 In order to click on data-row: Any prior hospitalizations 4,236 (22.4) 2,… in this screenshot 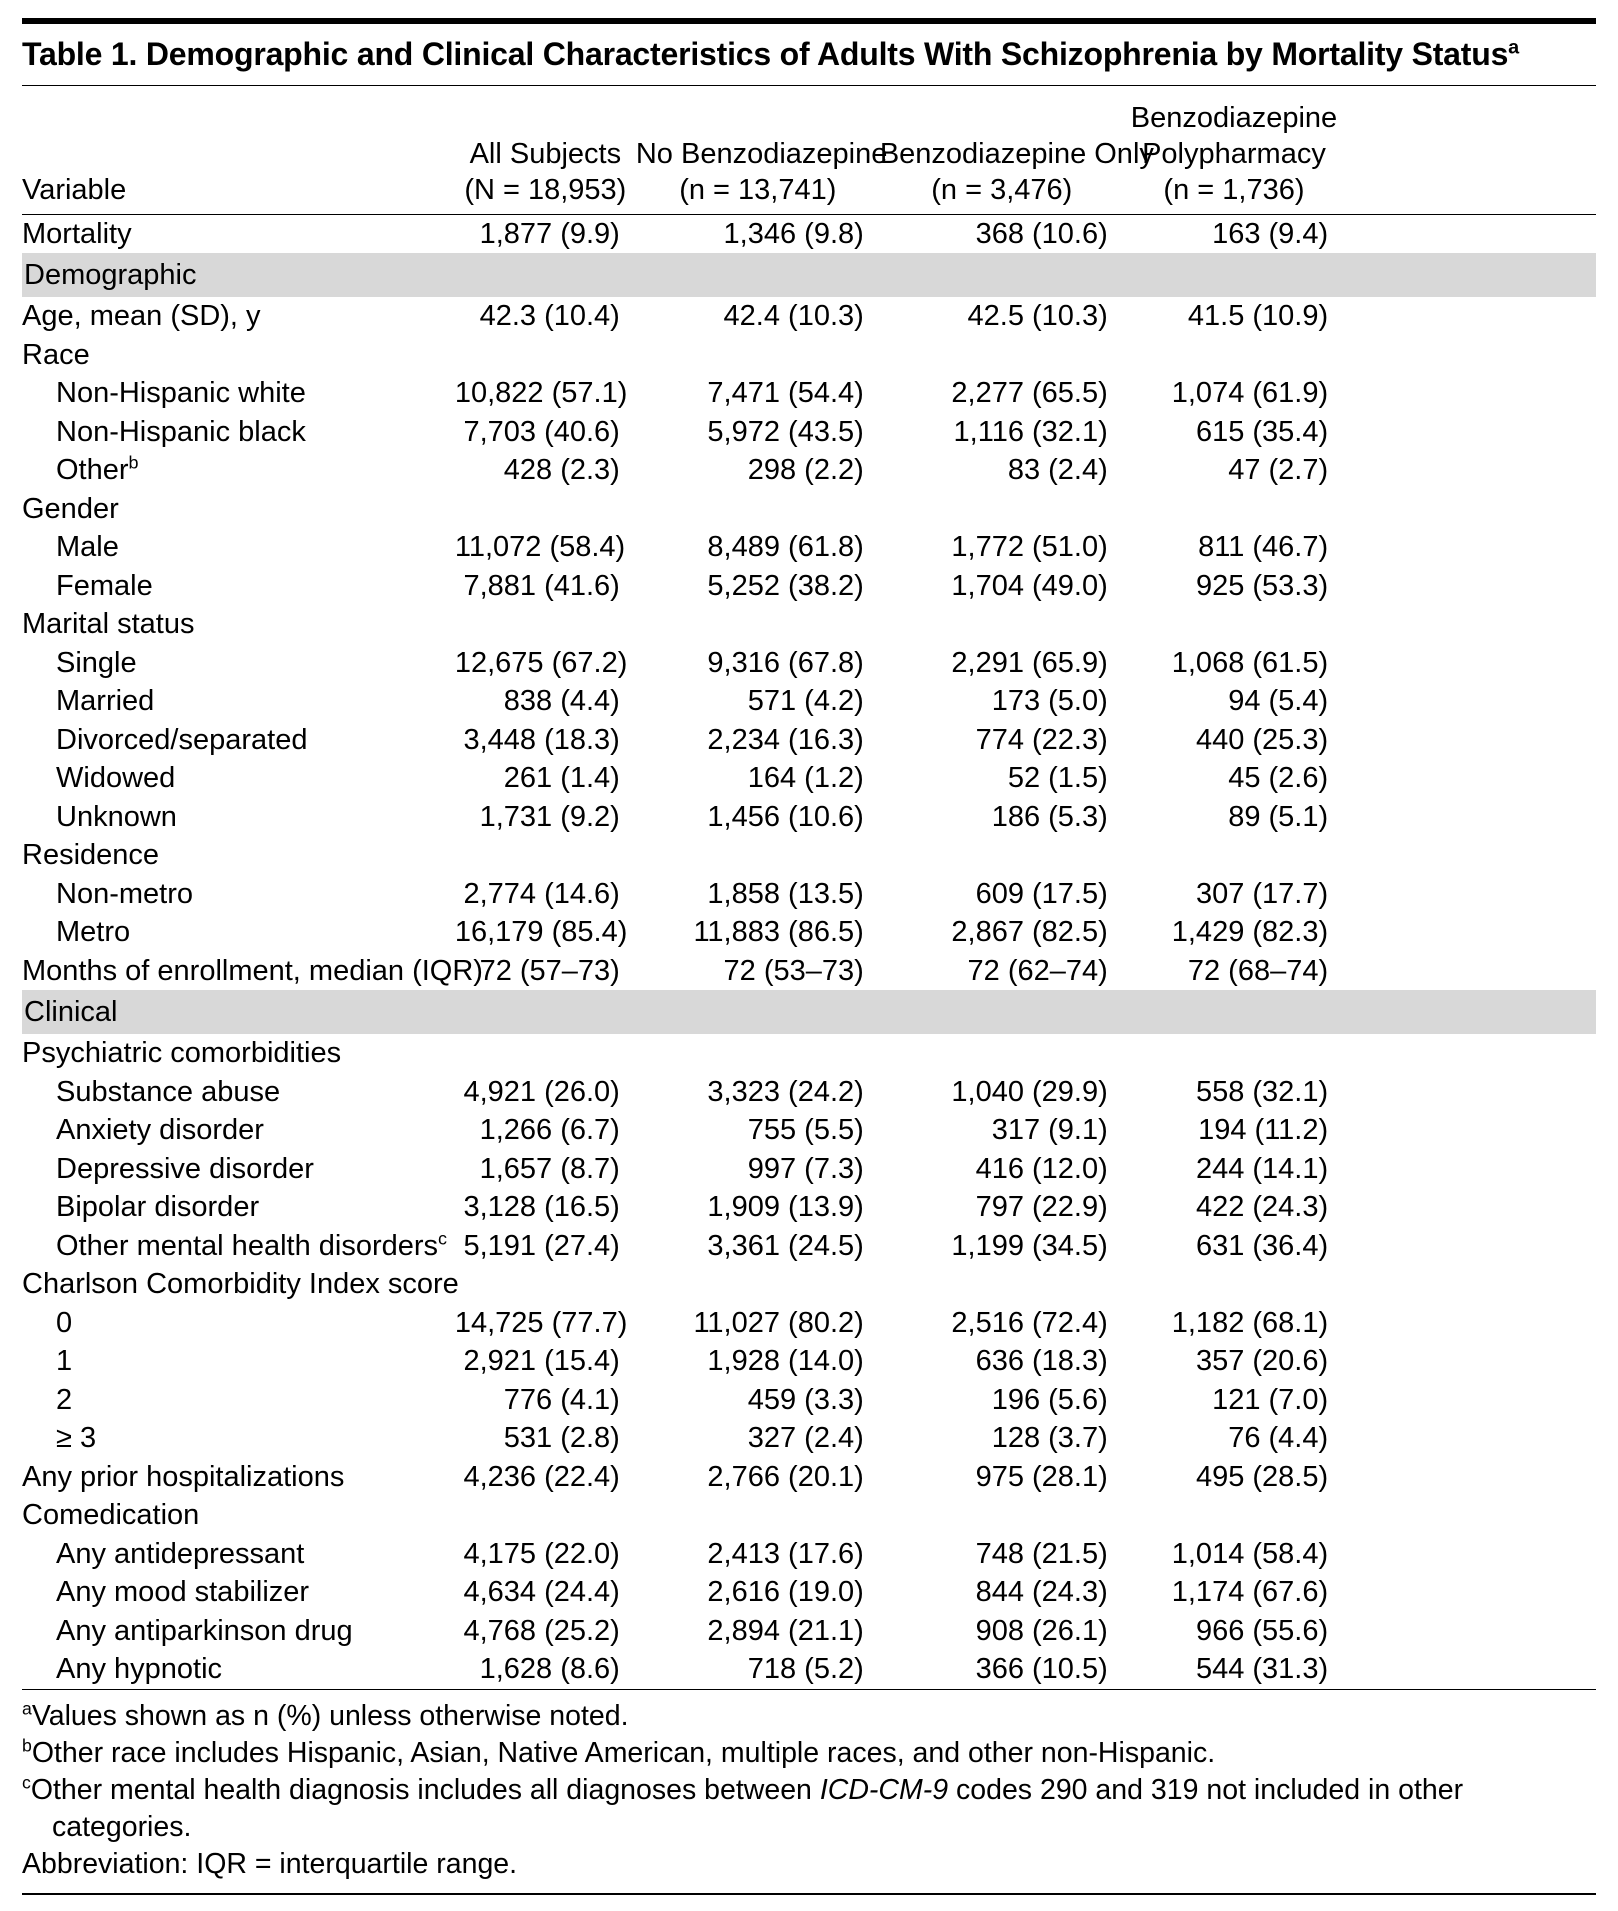, I will do `click(809, 1477)`.